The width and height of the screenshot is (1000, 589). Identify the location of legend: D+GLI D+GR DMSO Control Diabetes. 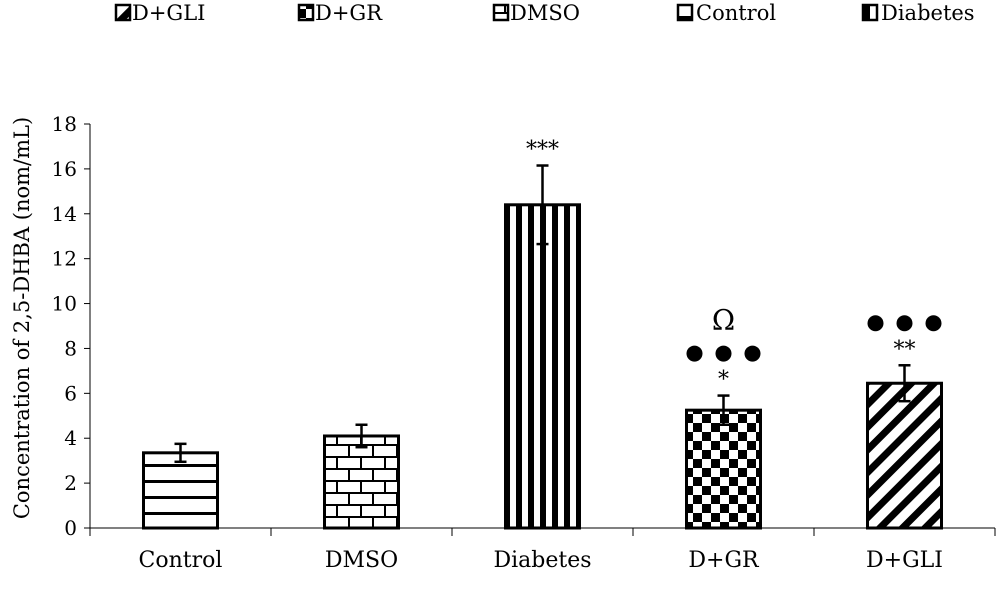
(544, 13).